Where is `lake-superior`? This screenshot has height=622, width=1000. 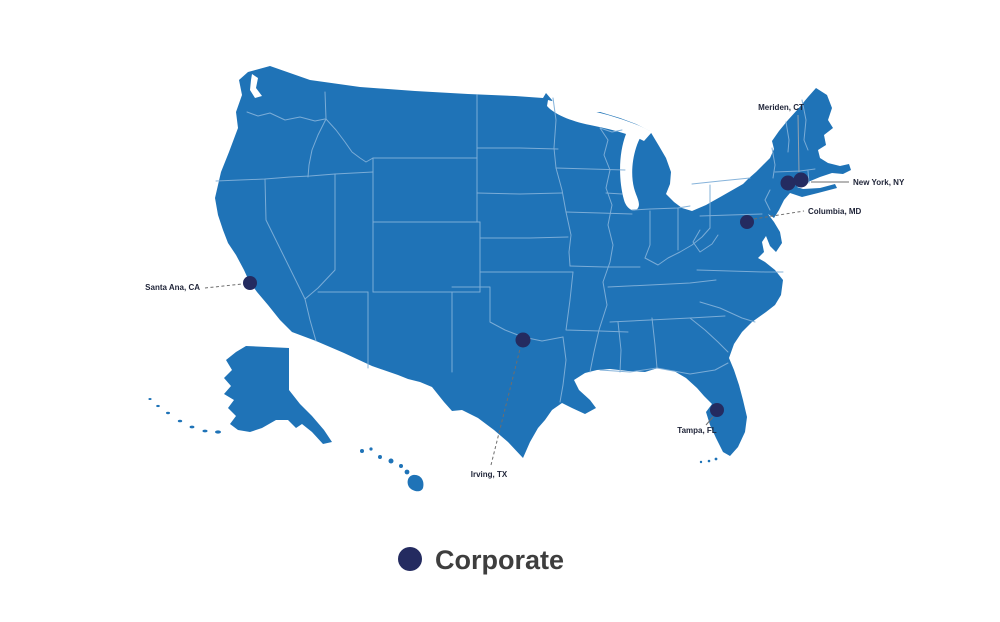
lake-superior is located at coordinates (599, 120).